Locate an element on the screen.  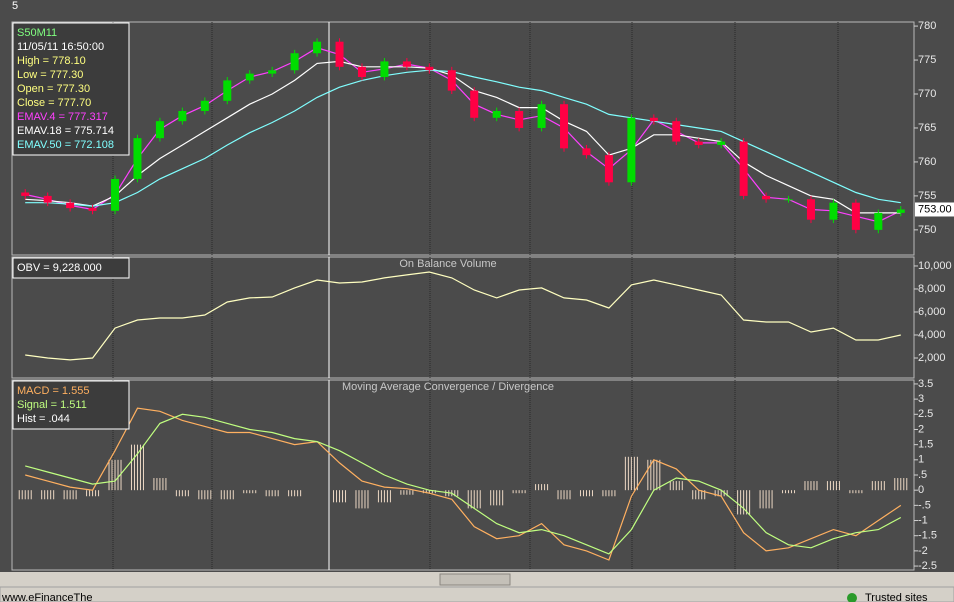
info-line: MACD = 1.555 is located at coordinates (53, 391).